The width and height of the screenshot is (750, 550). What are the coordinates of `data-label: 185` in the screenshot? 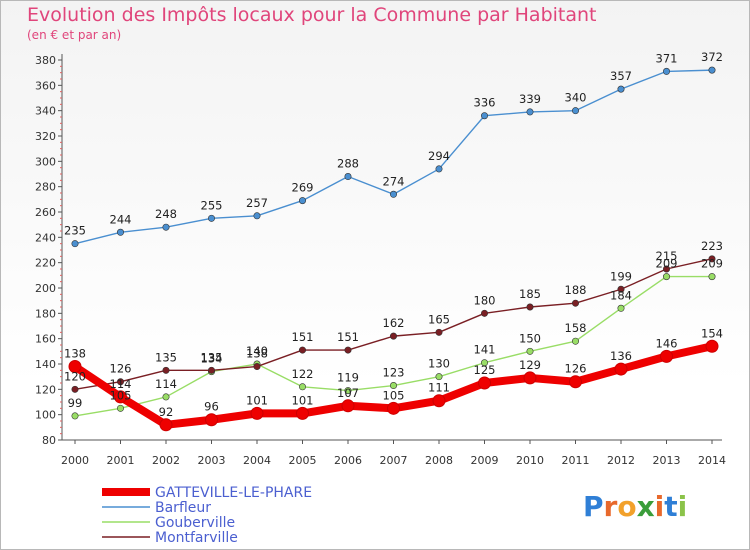 It's located at (530, 294).